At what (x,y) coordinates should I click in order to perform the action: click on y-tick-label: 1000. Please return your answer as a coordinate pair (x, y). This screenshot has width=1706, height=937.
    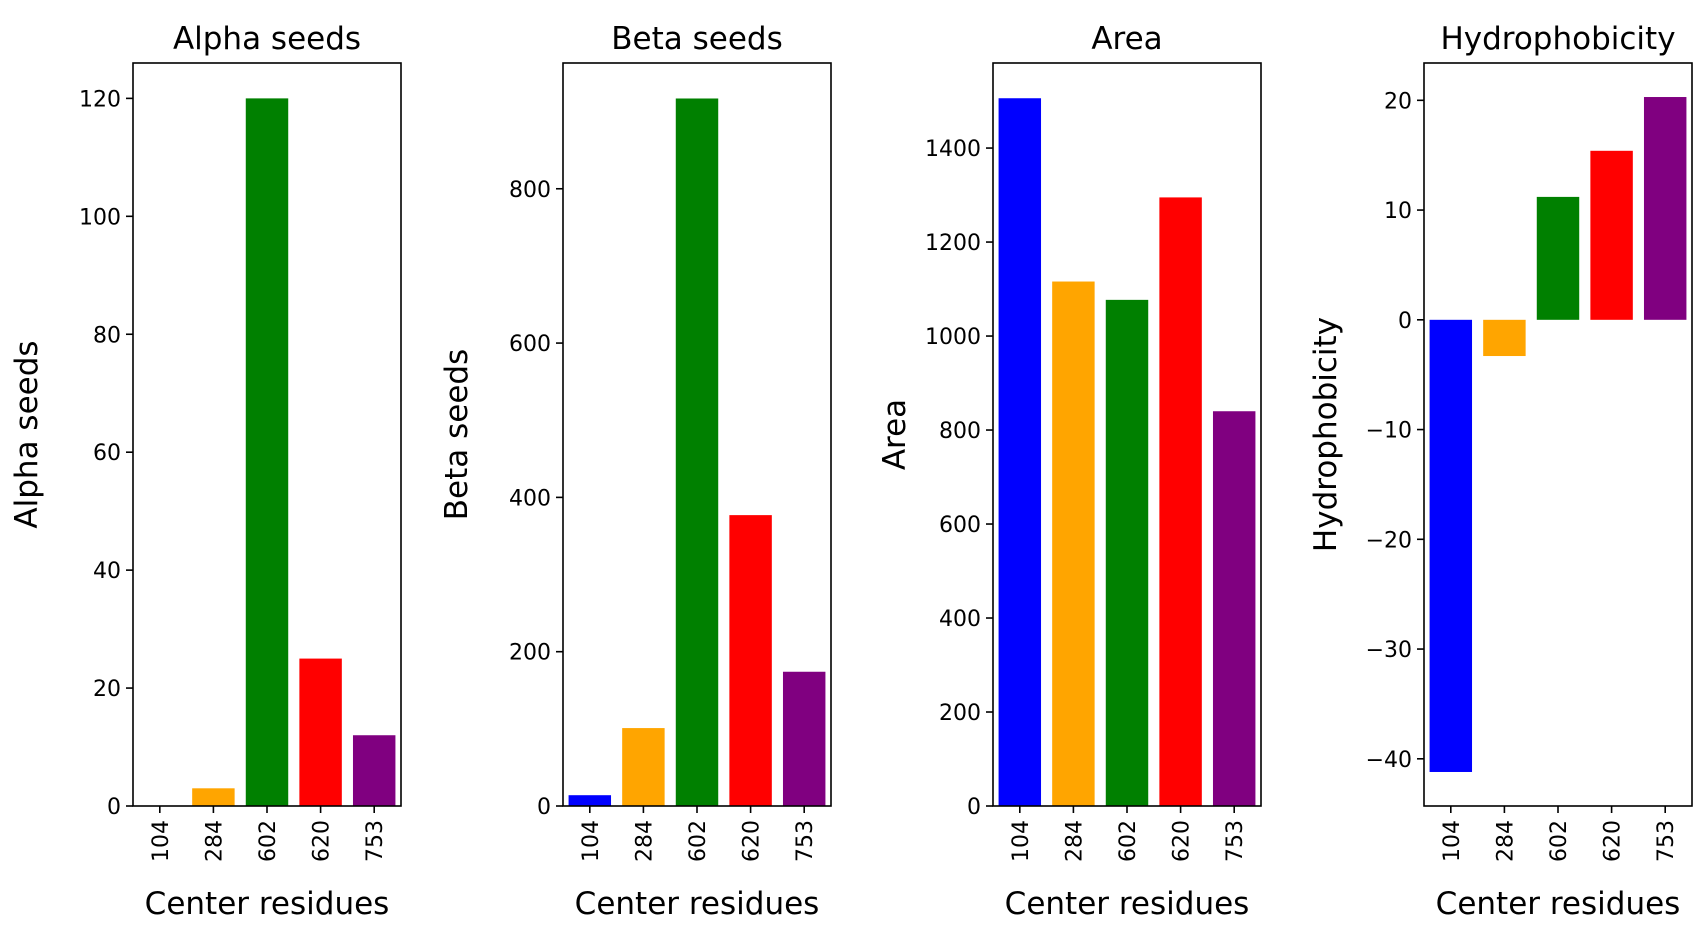
    Looking at the image, I should click on (953, 337).